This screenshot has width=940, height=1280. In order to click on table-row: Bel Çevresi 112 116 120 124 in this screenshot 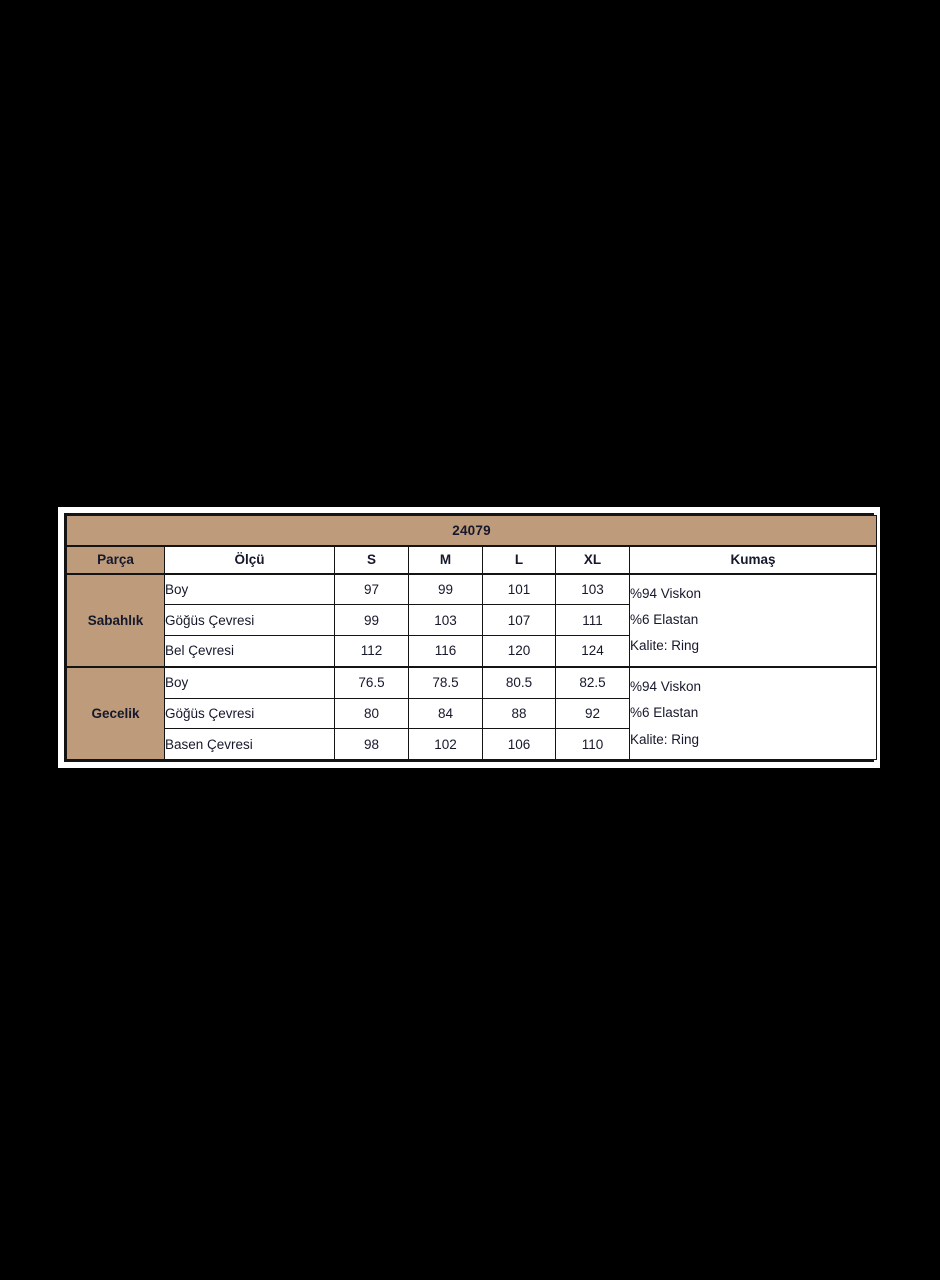, I will do `click(472, 651)`.